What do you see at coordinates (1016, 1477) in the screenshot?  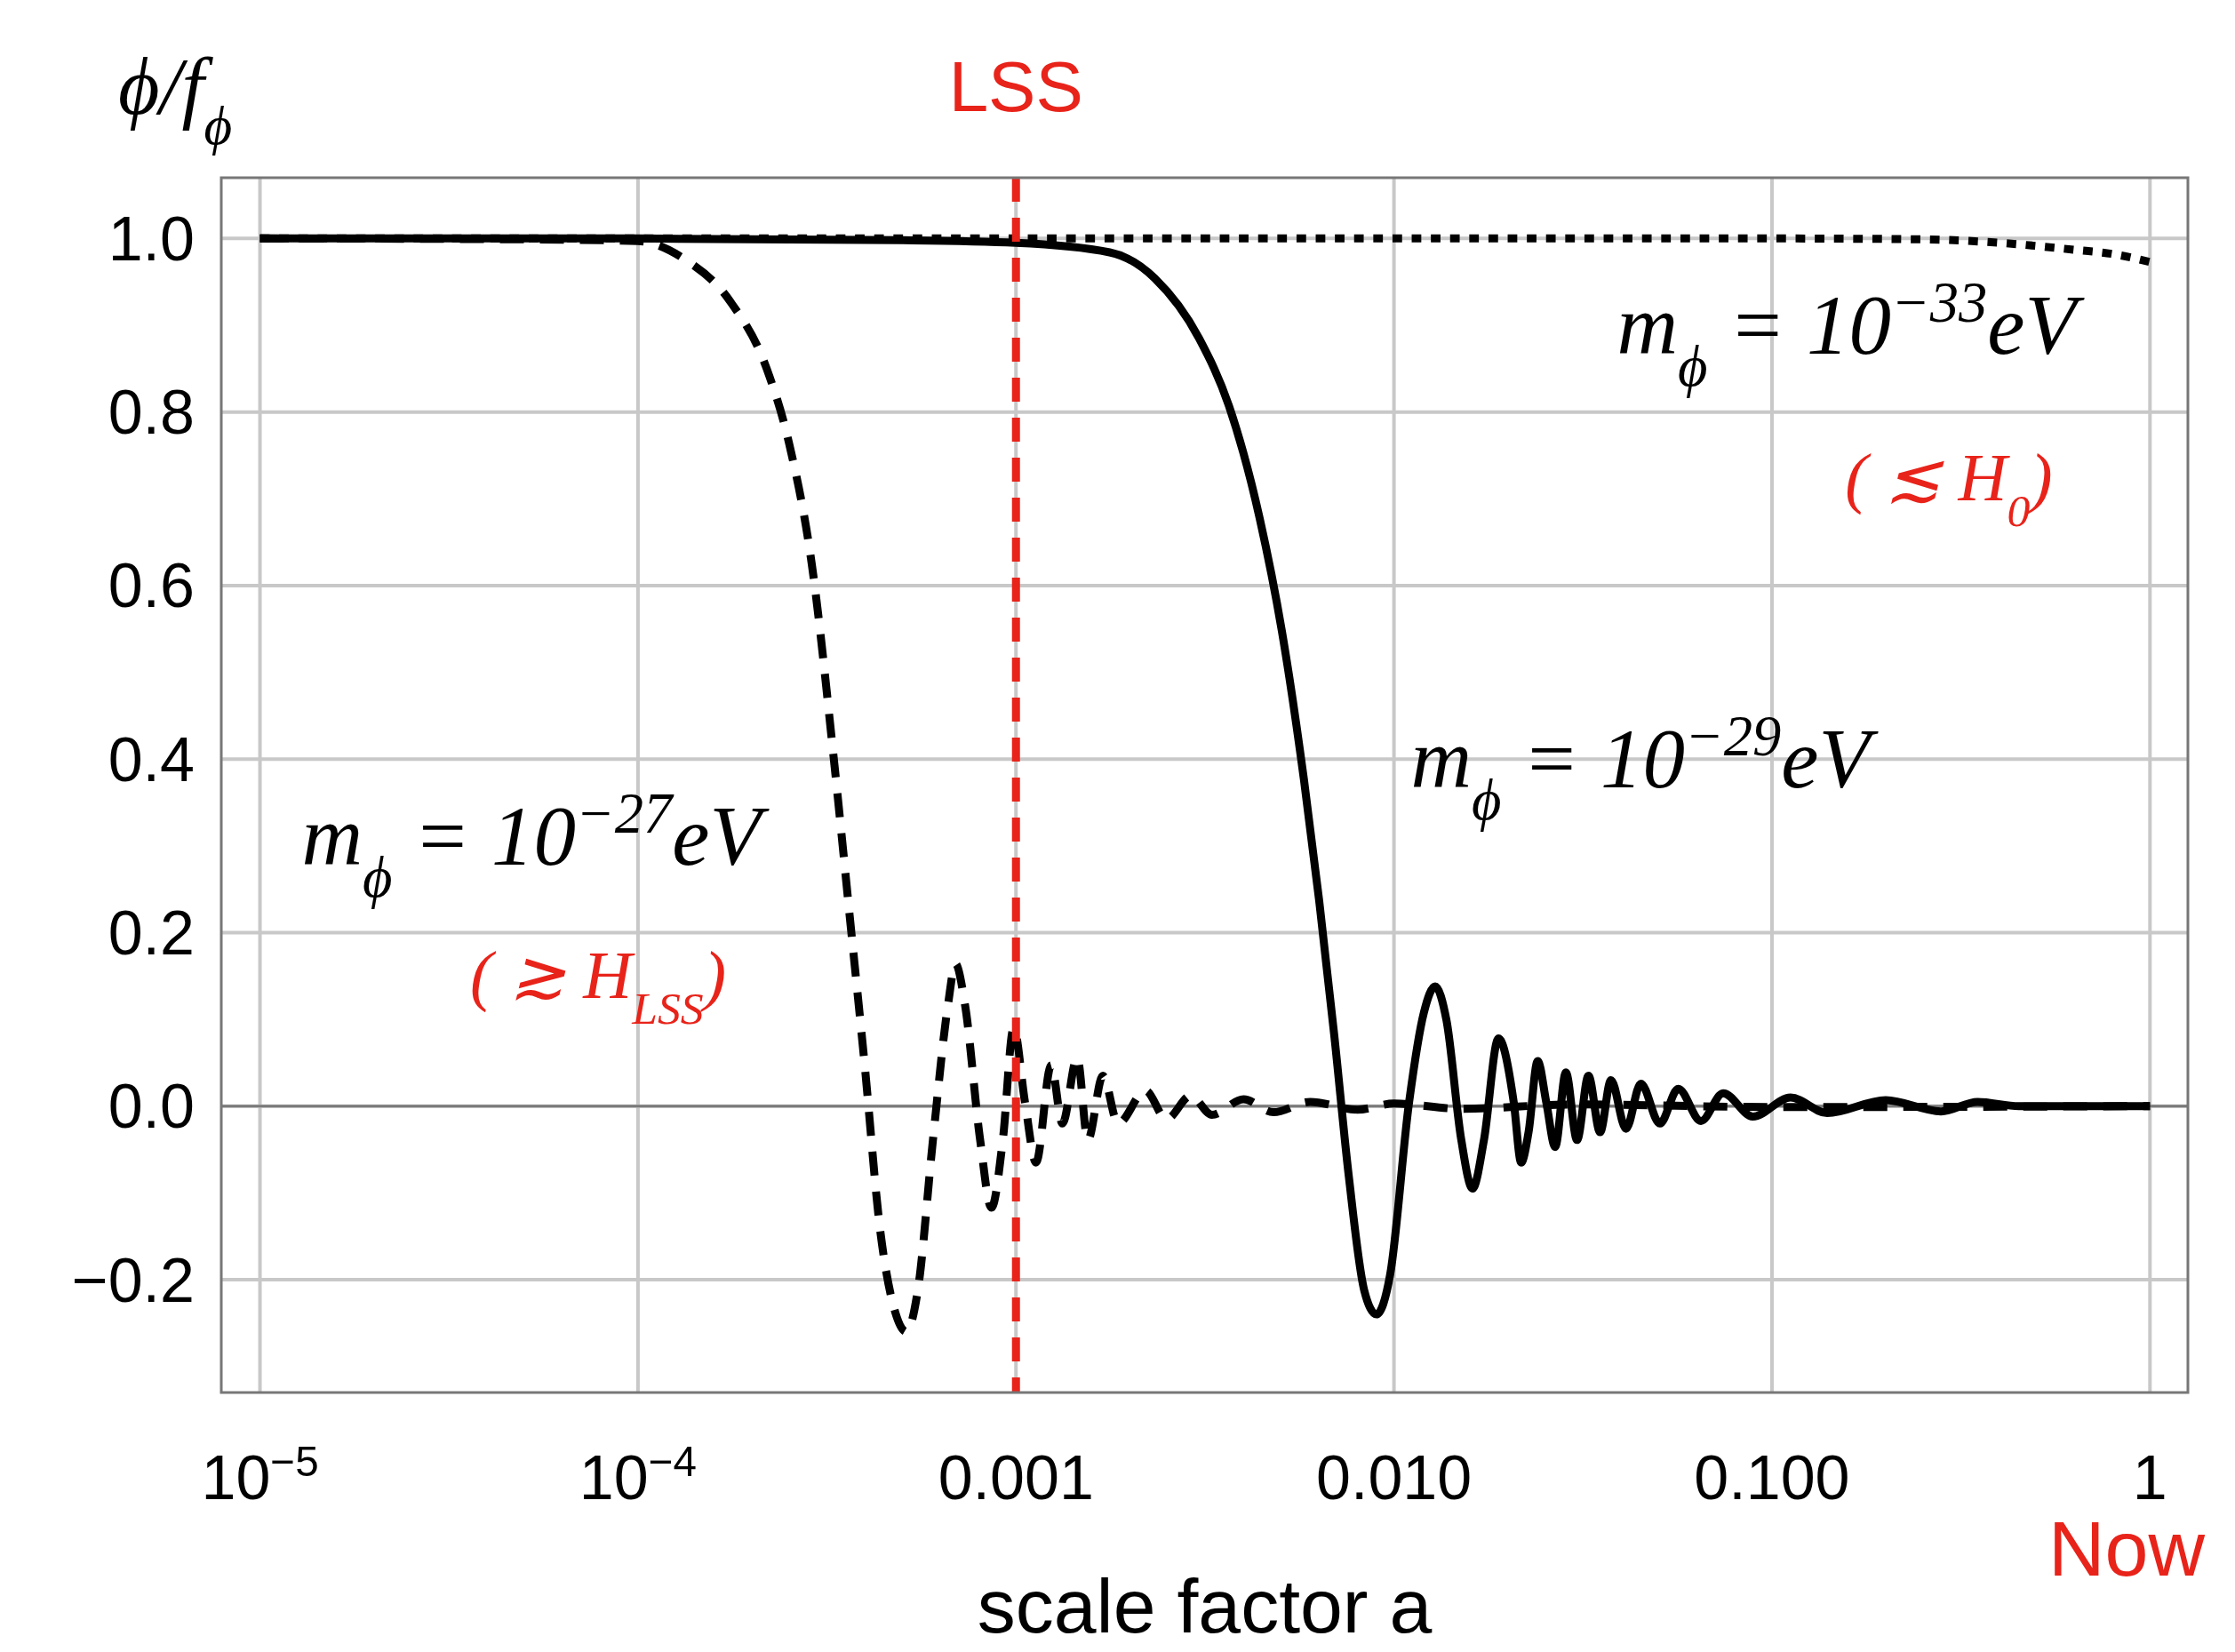 I see `x-tick-label: 0.001` at bounding box center [1016, 1477].